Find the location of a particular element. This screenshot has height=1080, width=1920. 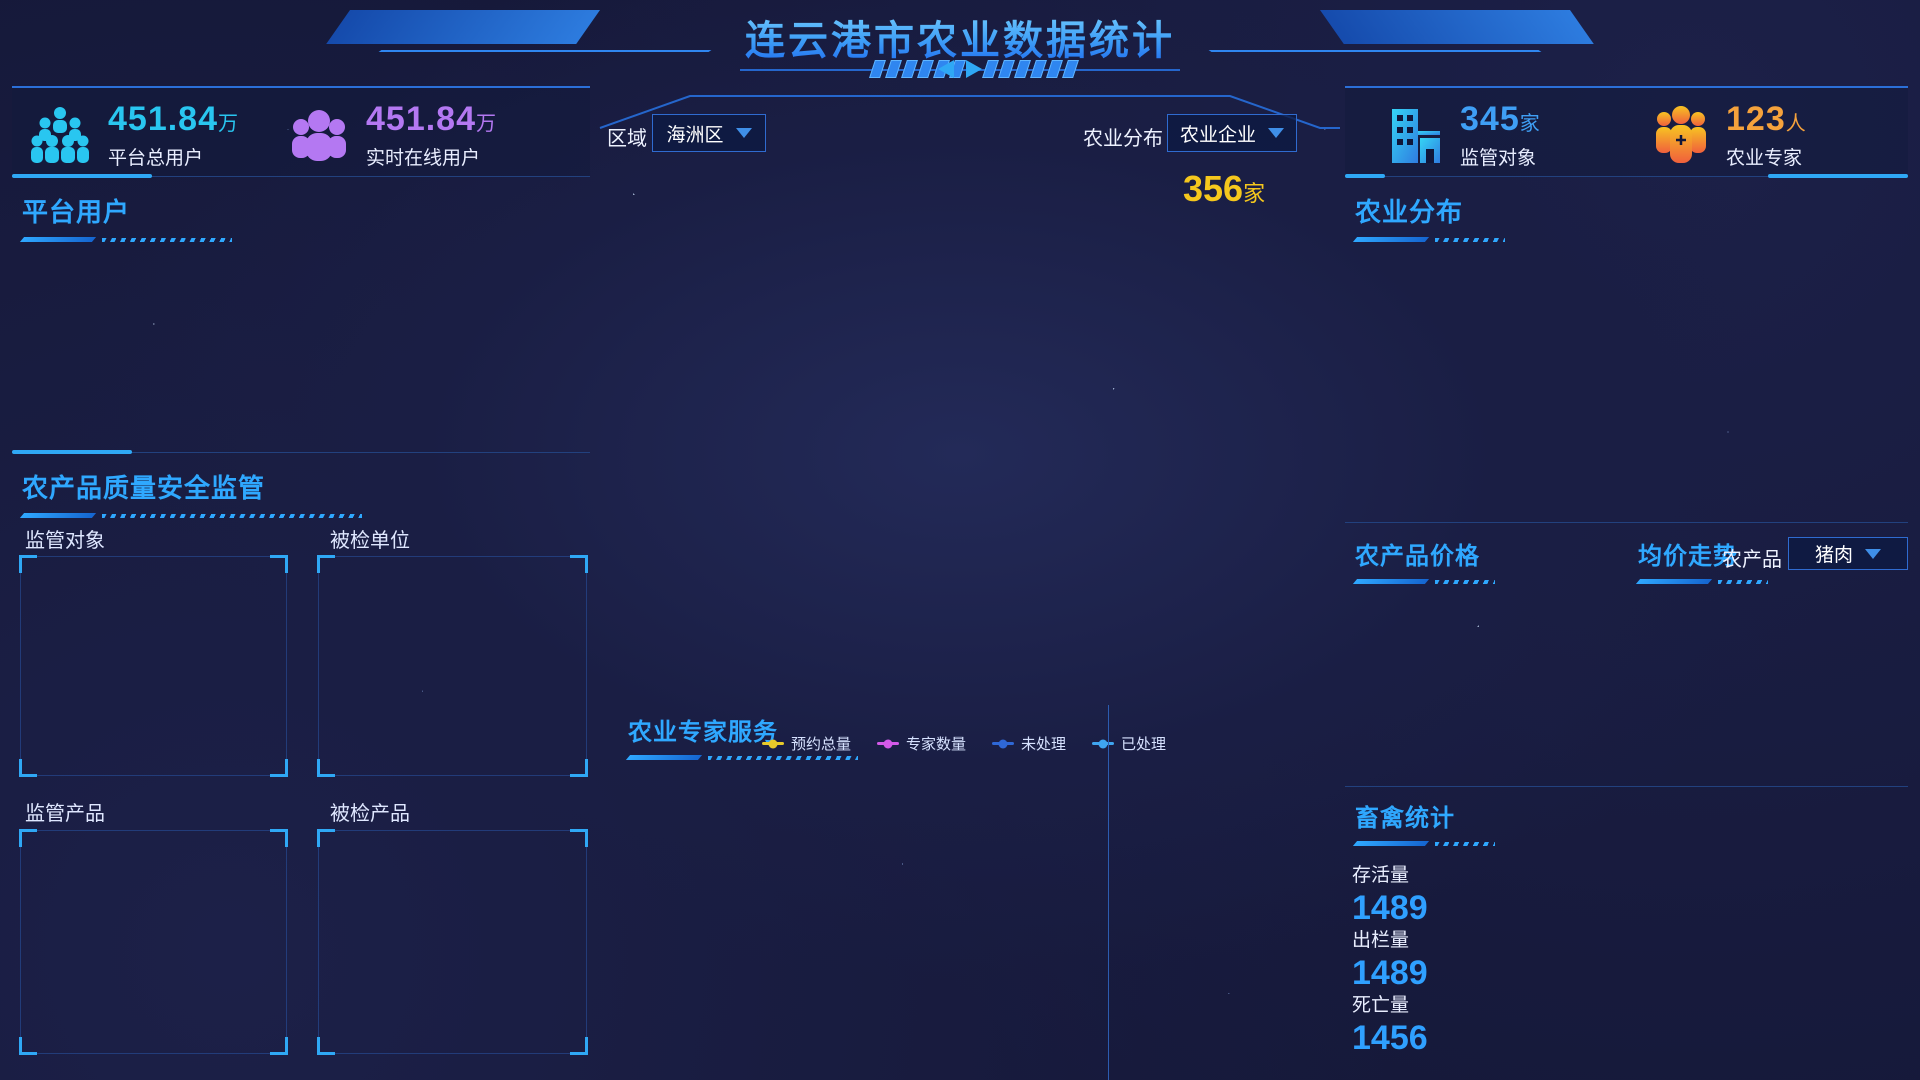

chart-title-supervise-objects: 监管对象 is located at coordinates (65, 541).